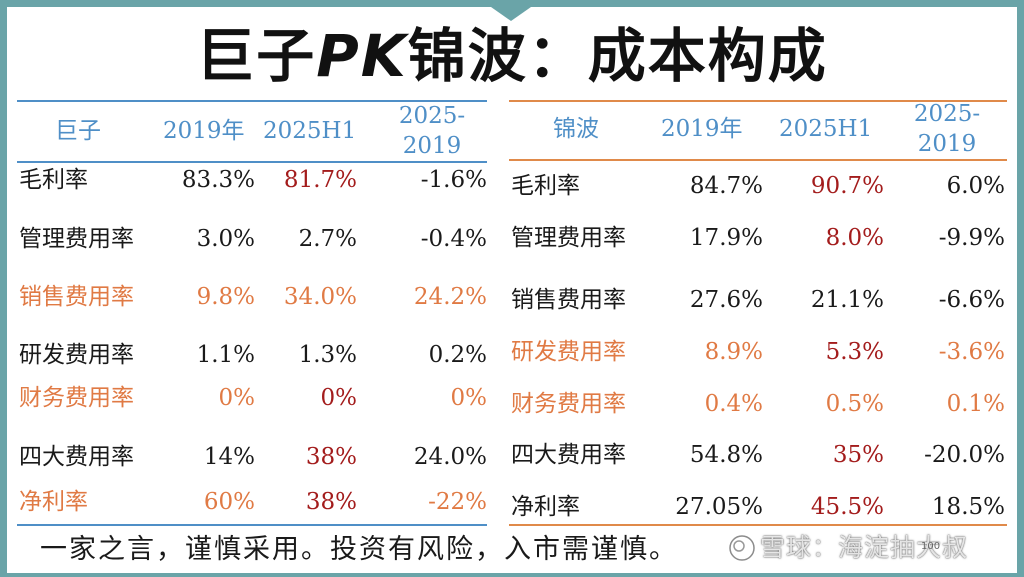 The height and width of the screenshot is (577, 1024). Describe the element at coordinates (975, 404) in the screenshot. I see `cell-diff: 0.1%` at that location.